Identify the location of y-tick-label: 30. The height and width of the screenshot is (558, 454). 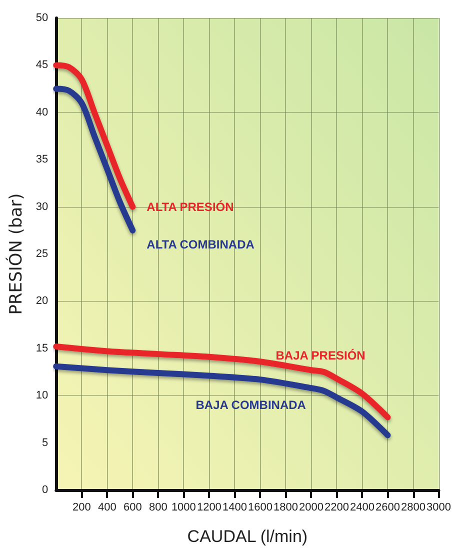
(42, 206).